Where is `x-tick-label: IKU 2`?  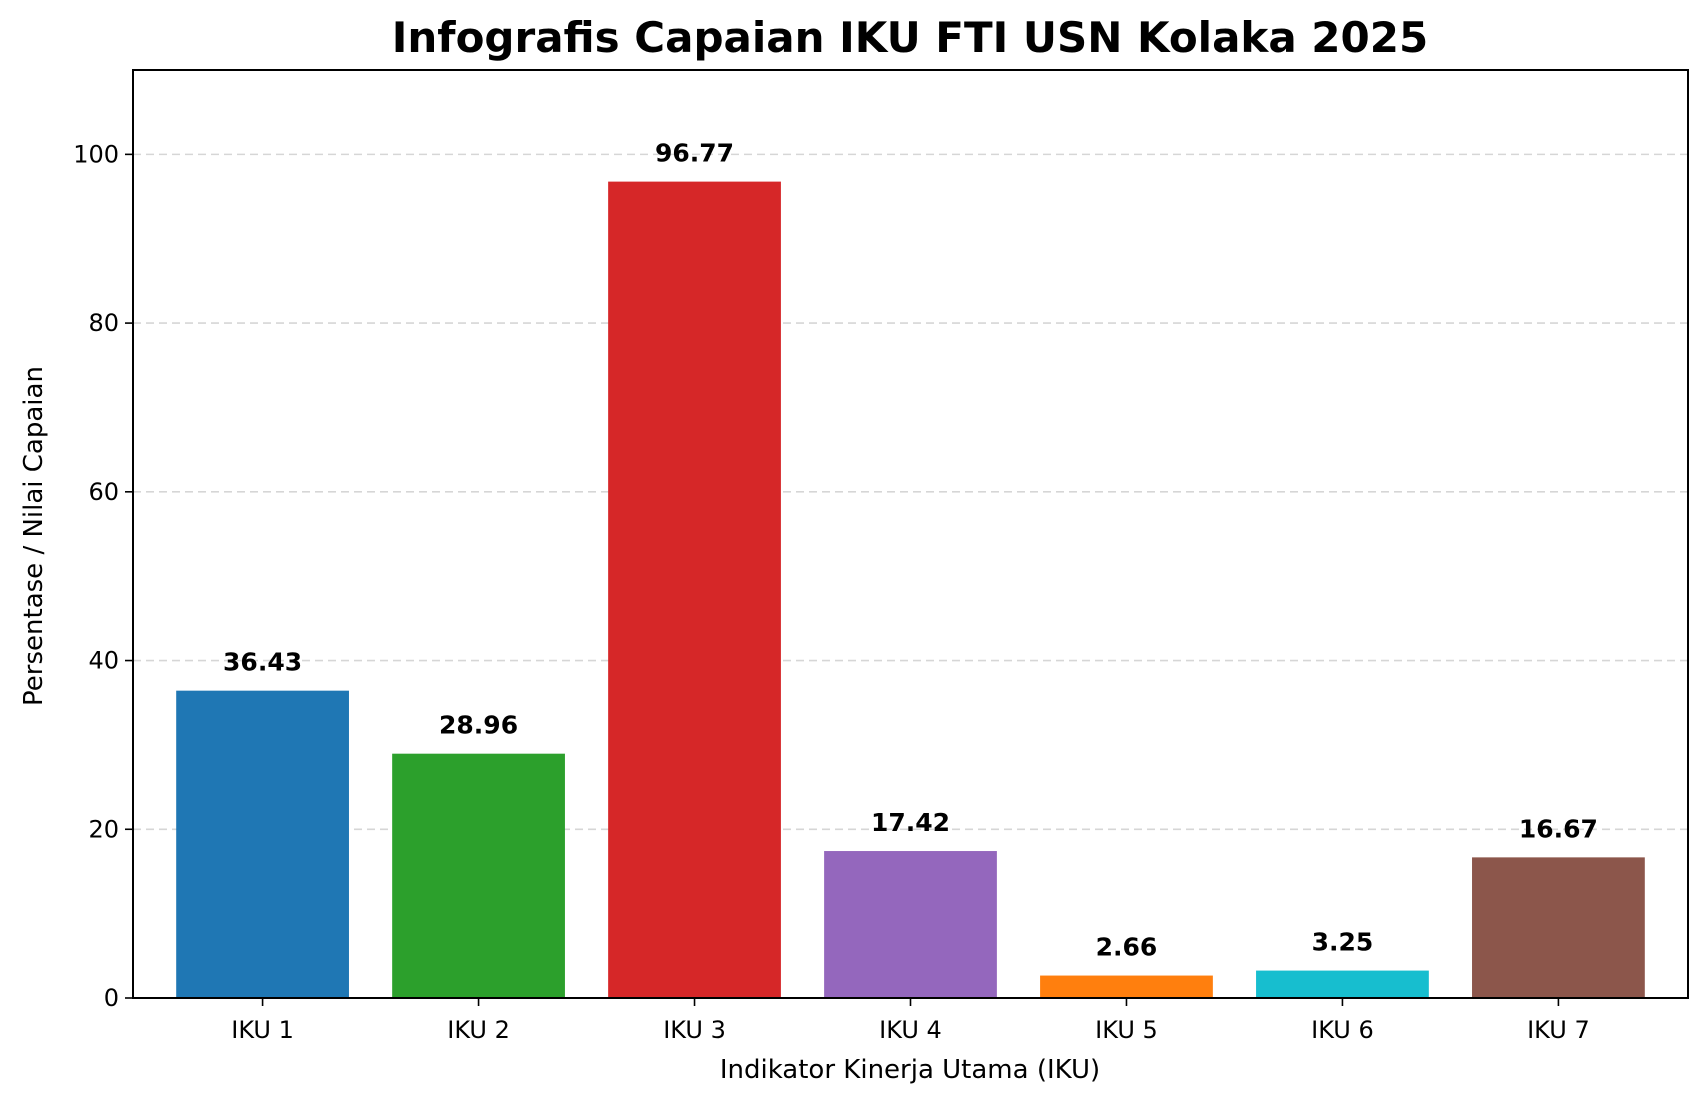 x-tick-label: IKU 2 is located at coordinates (478, 1030).